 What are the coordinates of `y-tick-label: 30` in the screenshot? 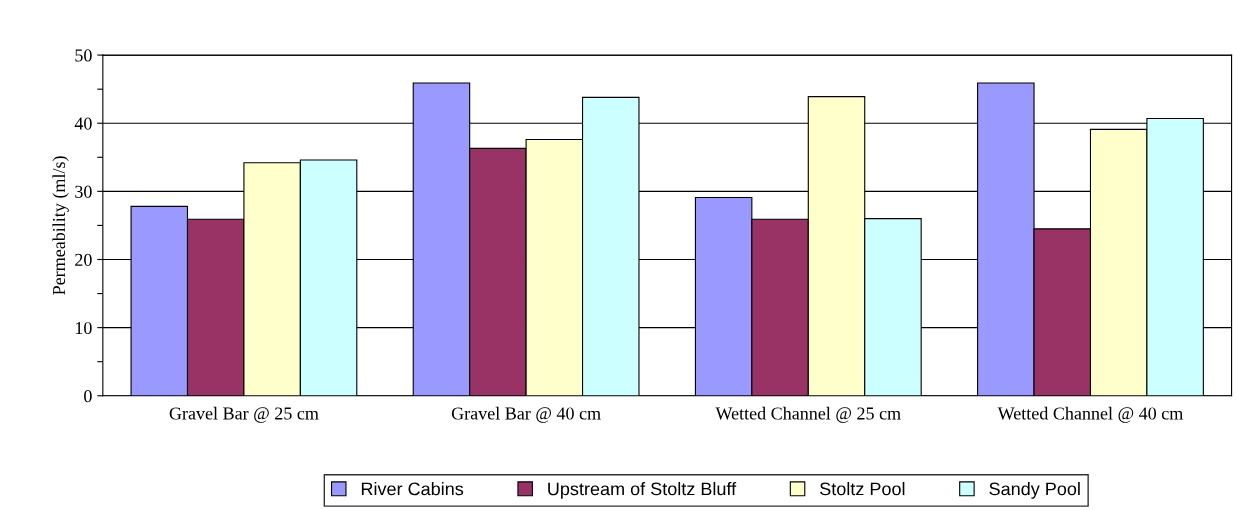 It's located at (83, 191).